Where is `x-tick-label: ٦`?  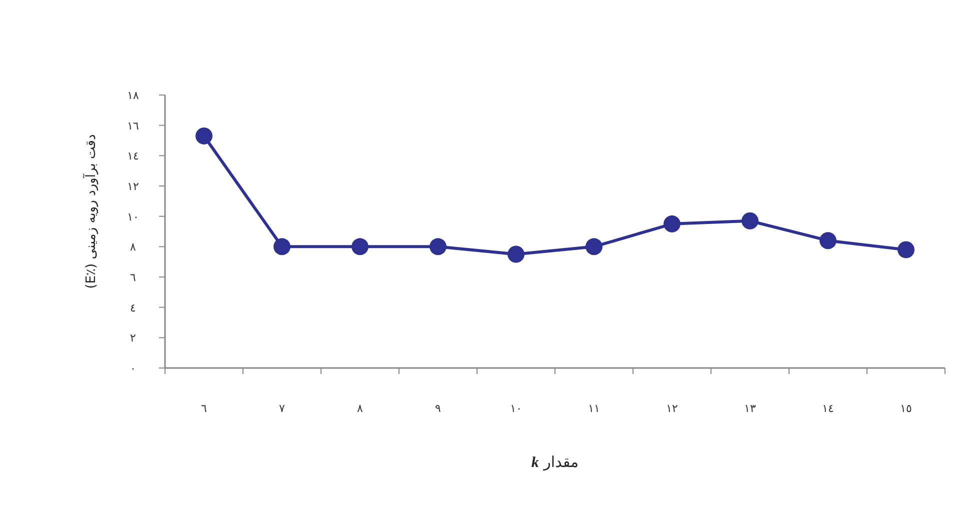
x-tick-label: ٦ is located at coordinates (204, 408).